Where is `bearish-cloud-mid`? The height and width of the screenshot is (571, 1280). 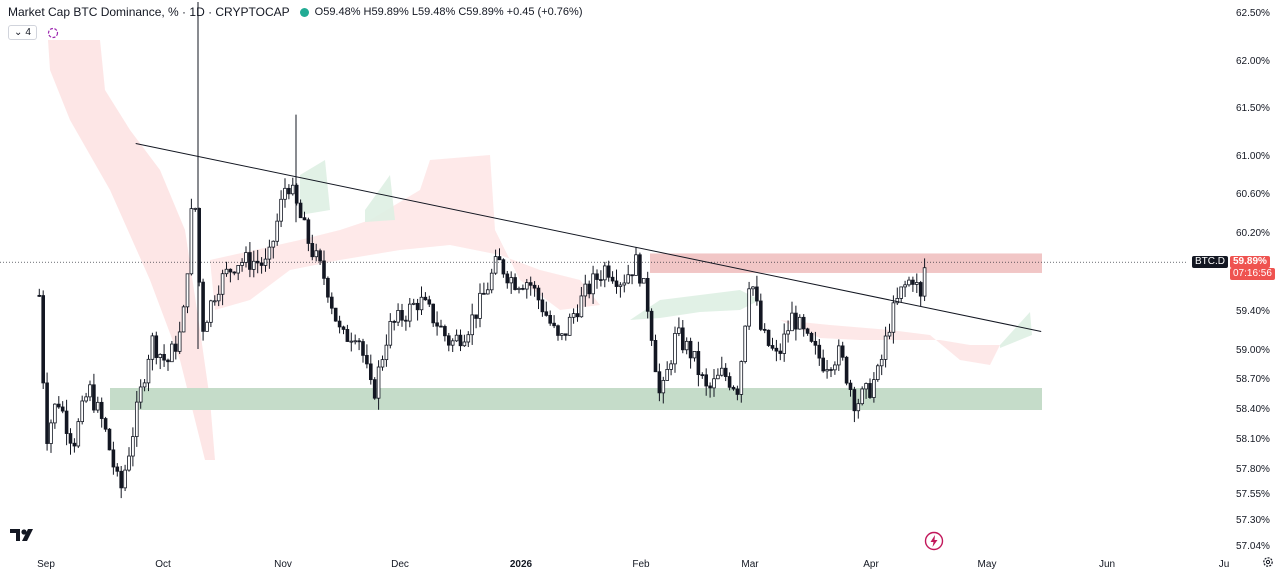 bearish-cloud-mid is located at coordinates (405, 232).